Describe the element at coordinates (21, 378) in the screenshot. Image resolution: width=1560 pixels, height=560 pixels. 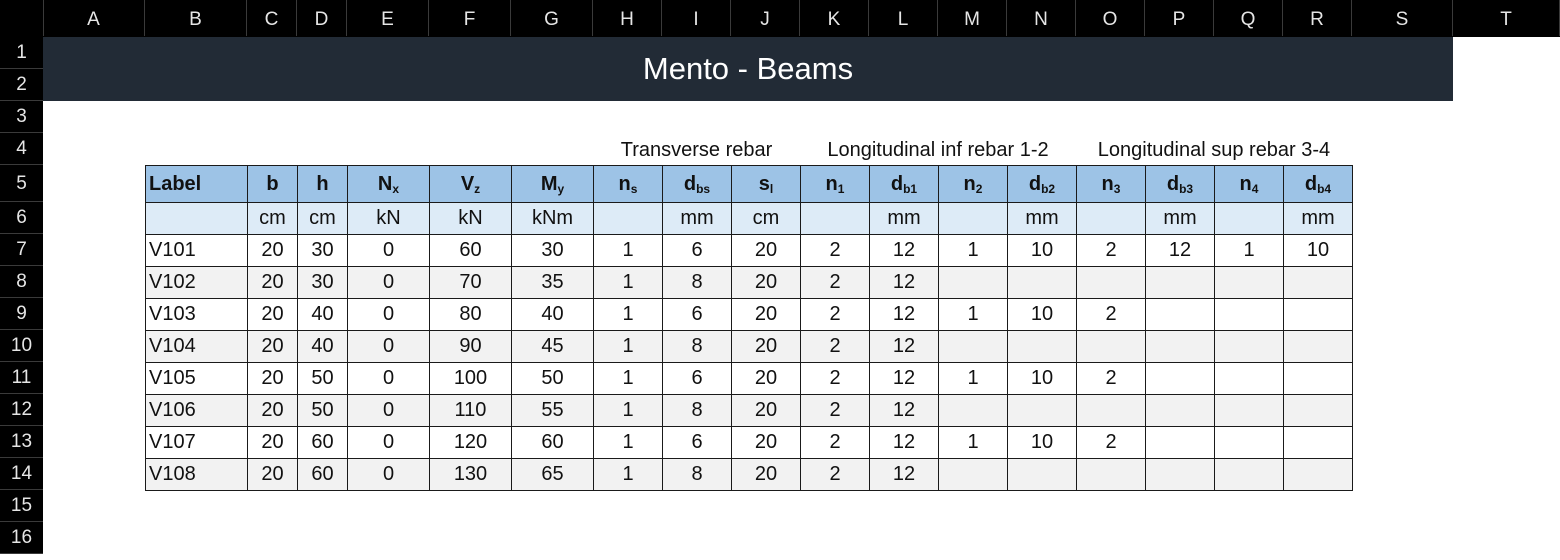
I see `row-header-11: 11` at that location.